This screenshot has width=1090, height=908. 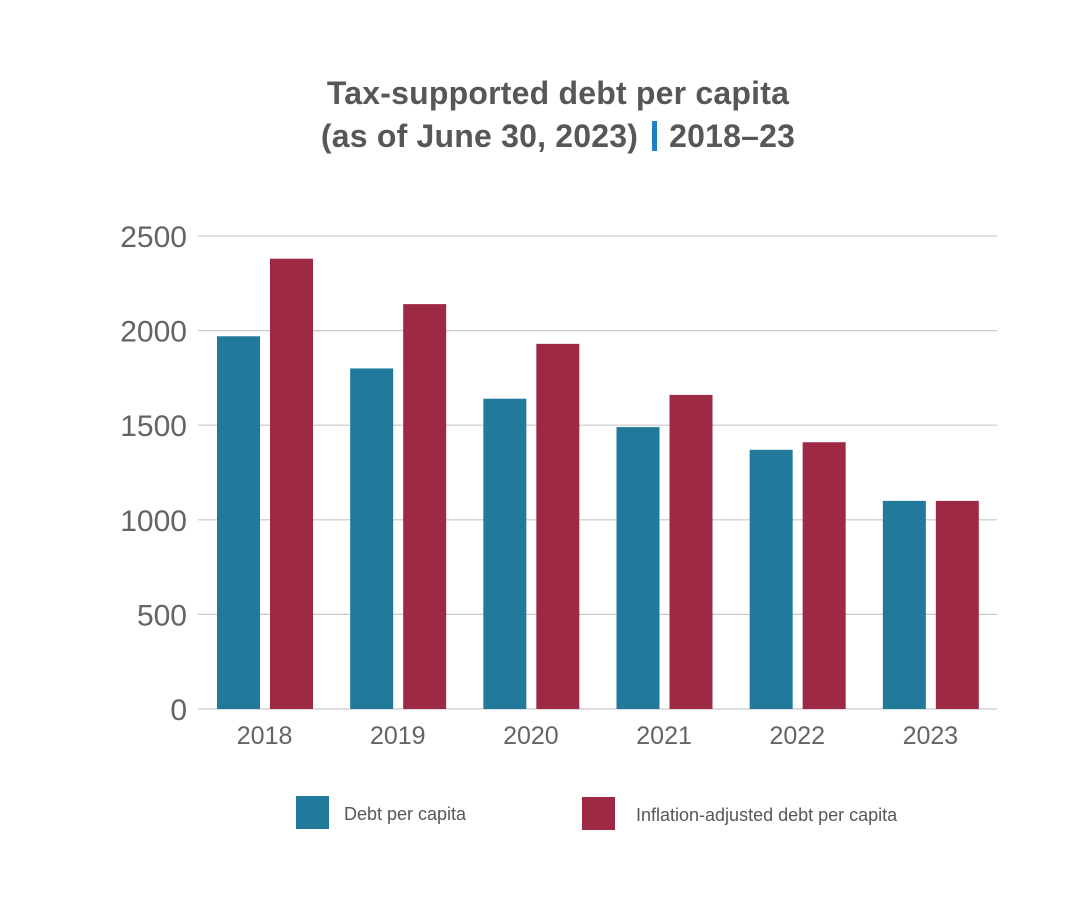 I want to click on y-tick-label: 0, so click(x=178, y=710).